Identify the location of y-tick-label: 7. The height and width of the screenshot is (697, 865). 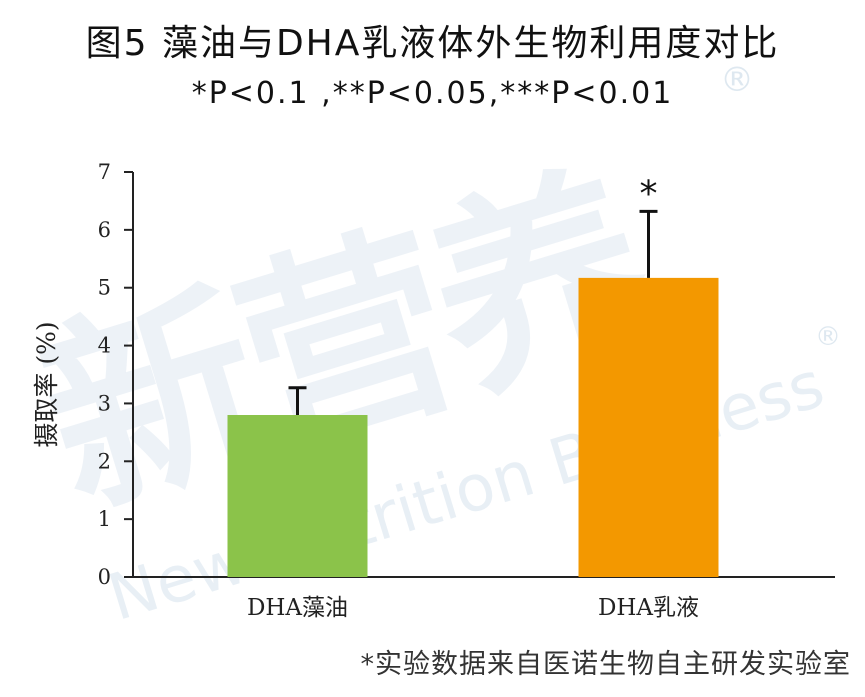
(104, 172).